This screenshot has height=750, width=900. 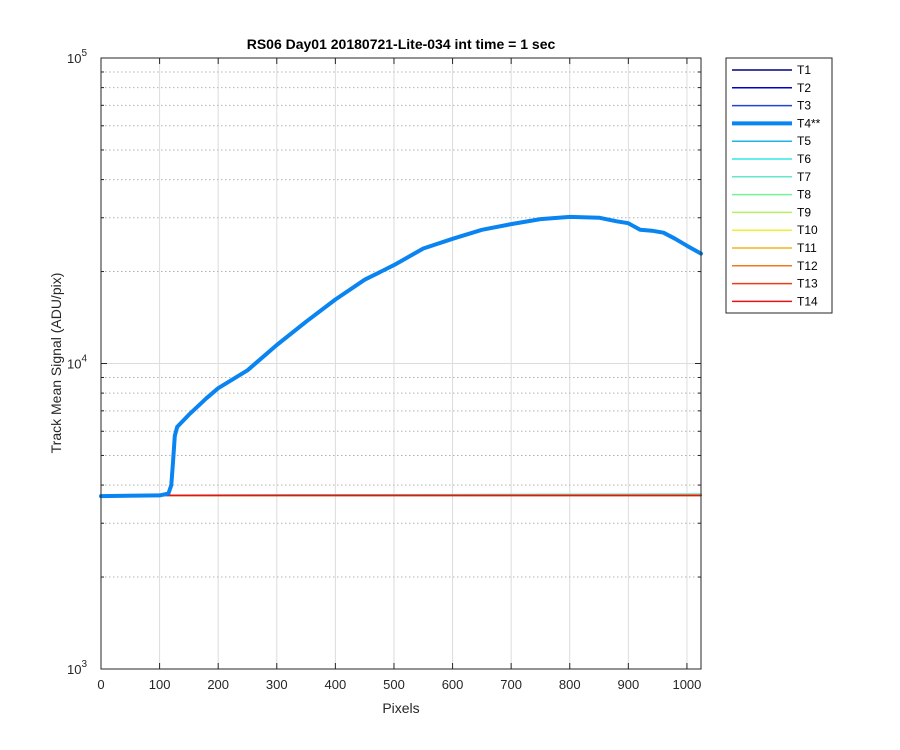 I want to click on legend-label: T6, so click(x=804, y=159).